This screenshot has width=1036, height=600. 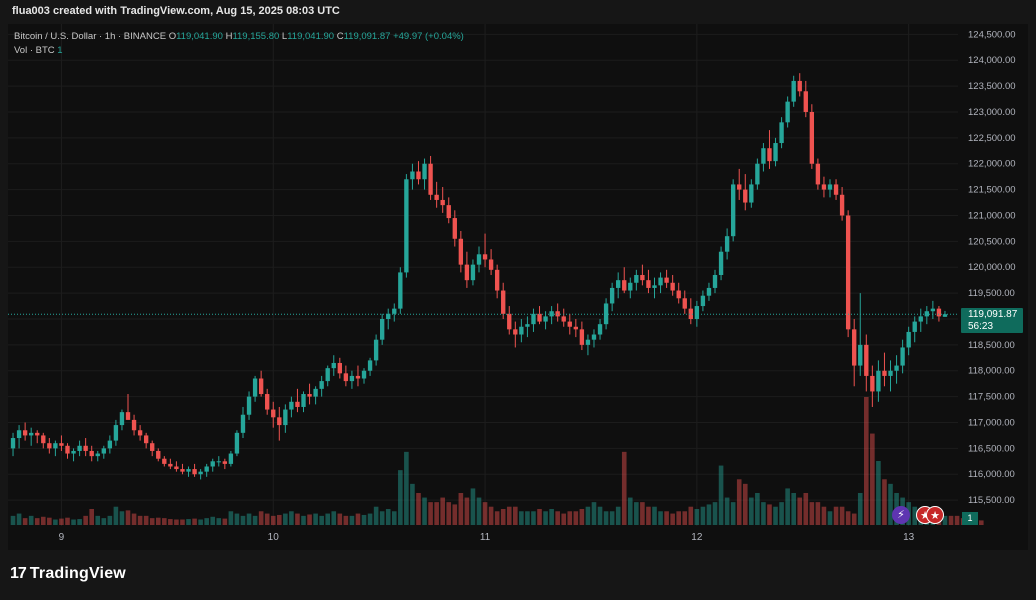 I want to click on symbol-label: Bitcoin / U.S. Dollar · 1h · BINANCE, so click(x=90, y=36).